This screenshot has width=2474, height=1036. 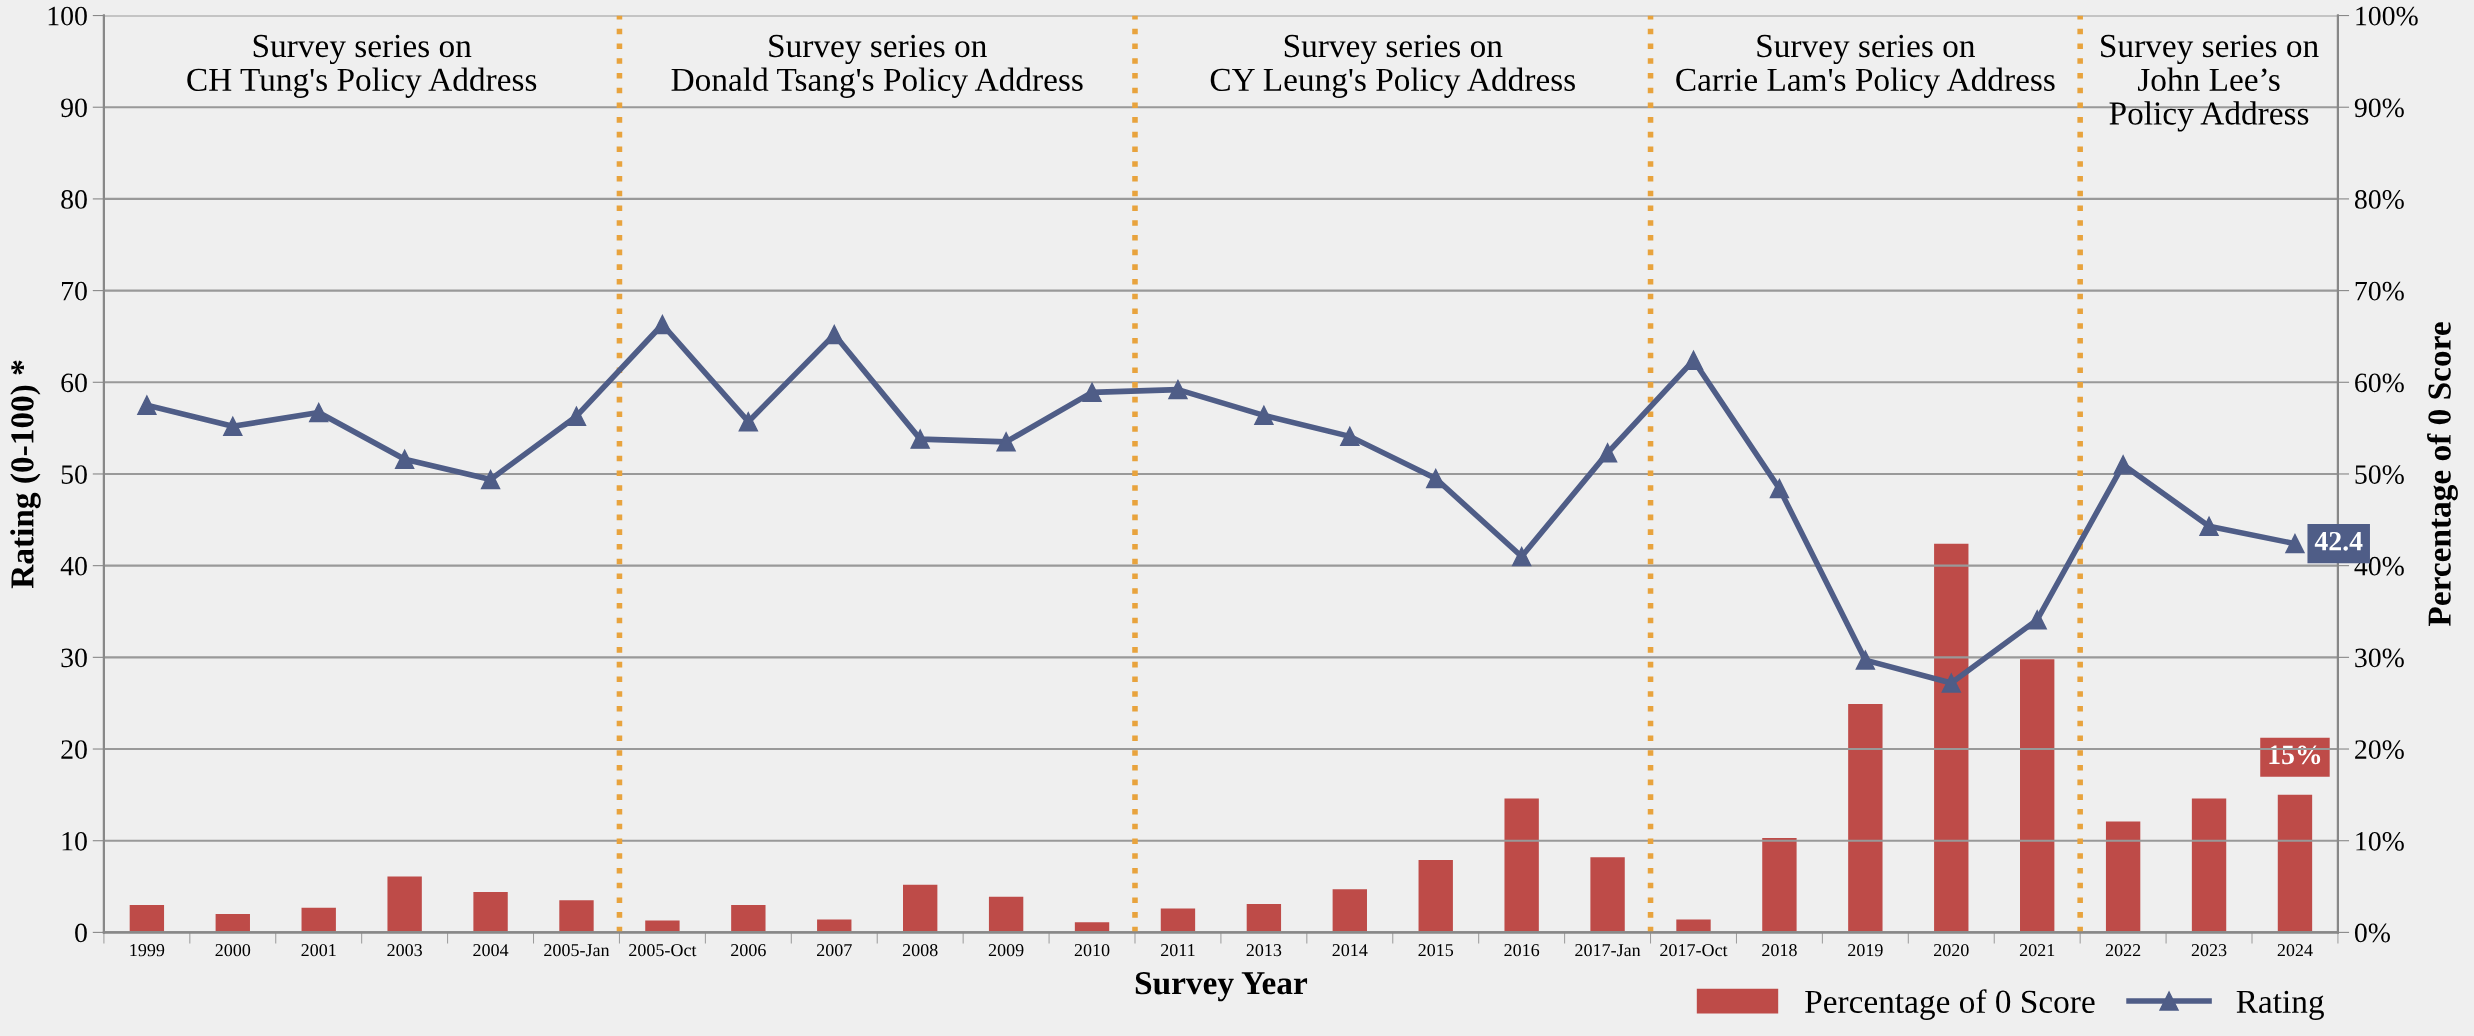 I want to click on x-tick-label: 2005-Oct, so click(x=663, y=950).